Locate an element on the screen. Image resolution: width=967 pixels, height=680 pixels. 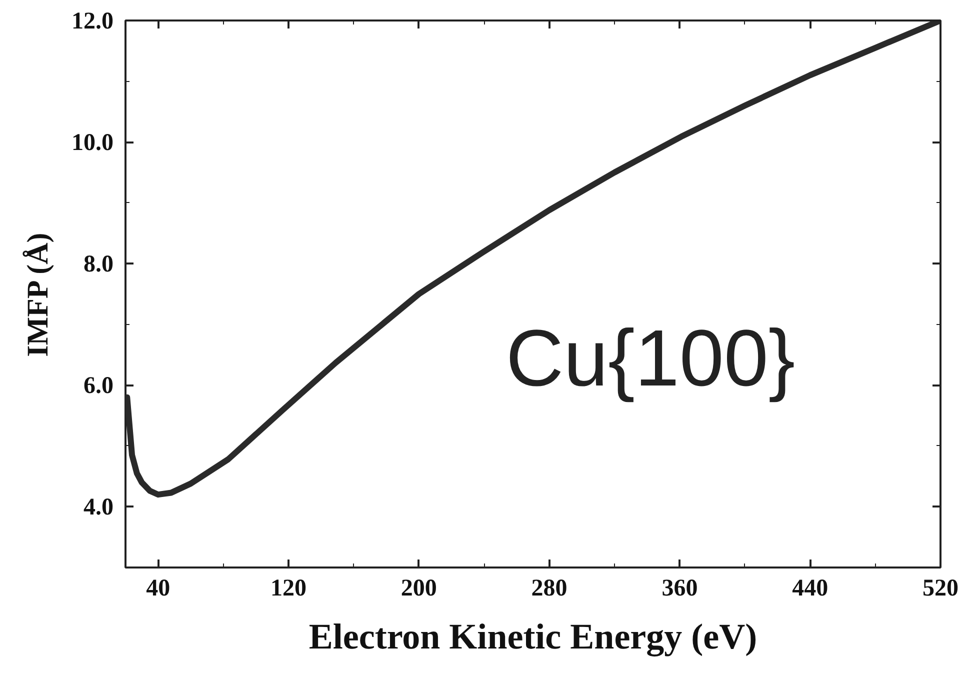
x-tick-label: 360 is located at coordinates (680, 589).